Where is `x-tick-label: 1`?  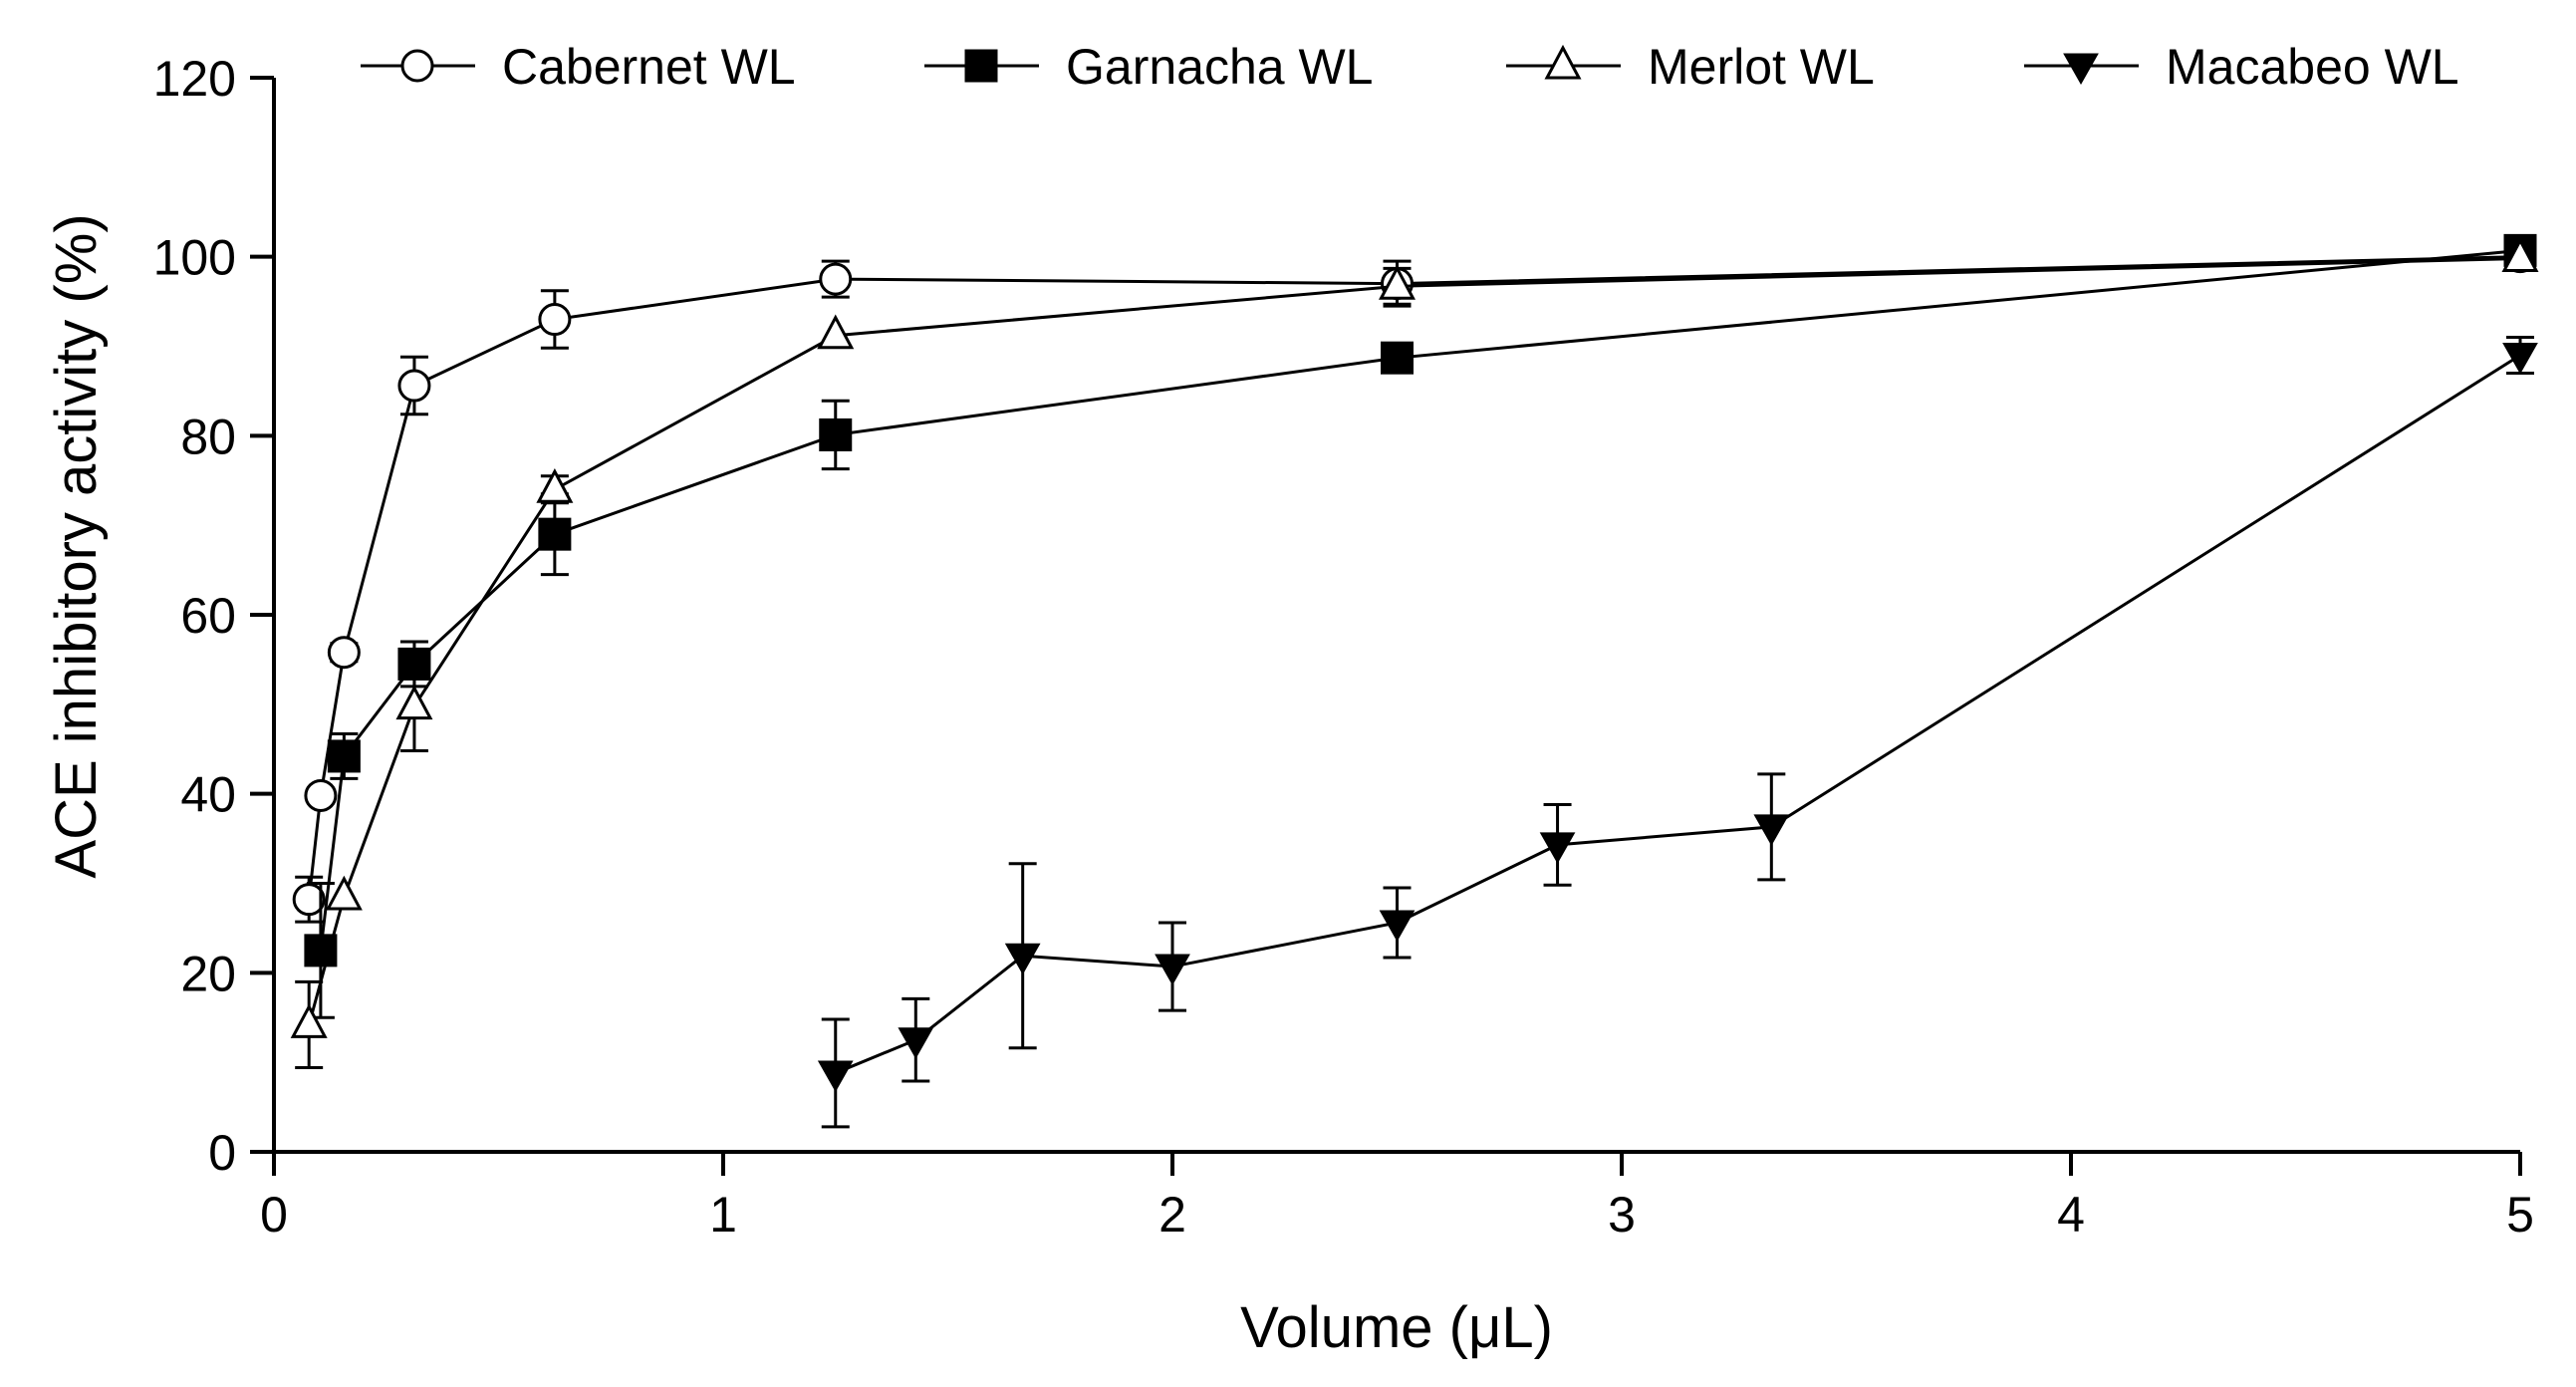
x-tick-label: 1 is located at coordinates (723, 1215).